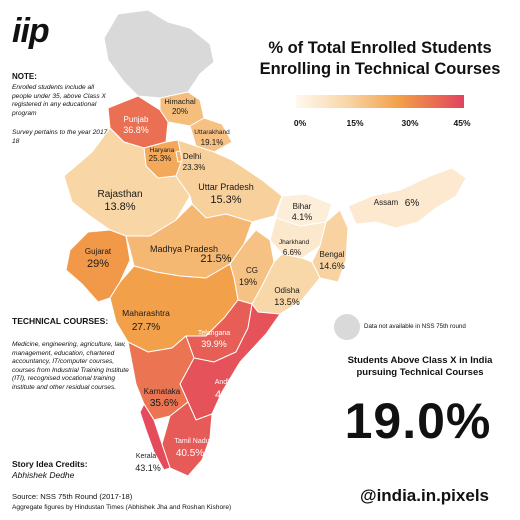  I want to click on no-data-label: Data not available in NSS 75th round, so click(415, 326).